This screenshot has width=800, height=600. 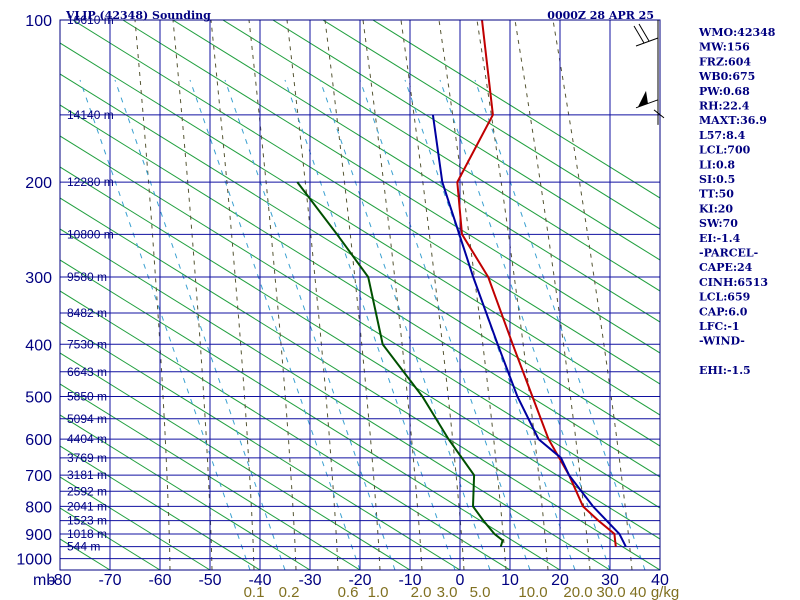 I want to click on height-label: 1018 m, so click(x=87, y=534).